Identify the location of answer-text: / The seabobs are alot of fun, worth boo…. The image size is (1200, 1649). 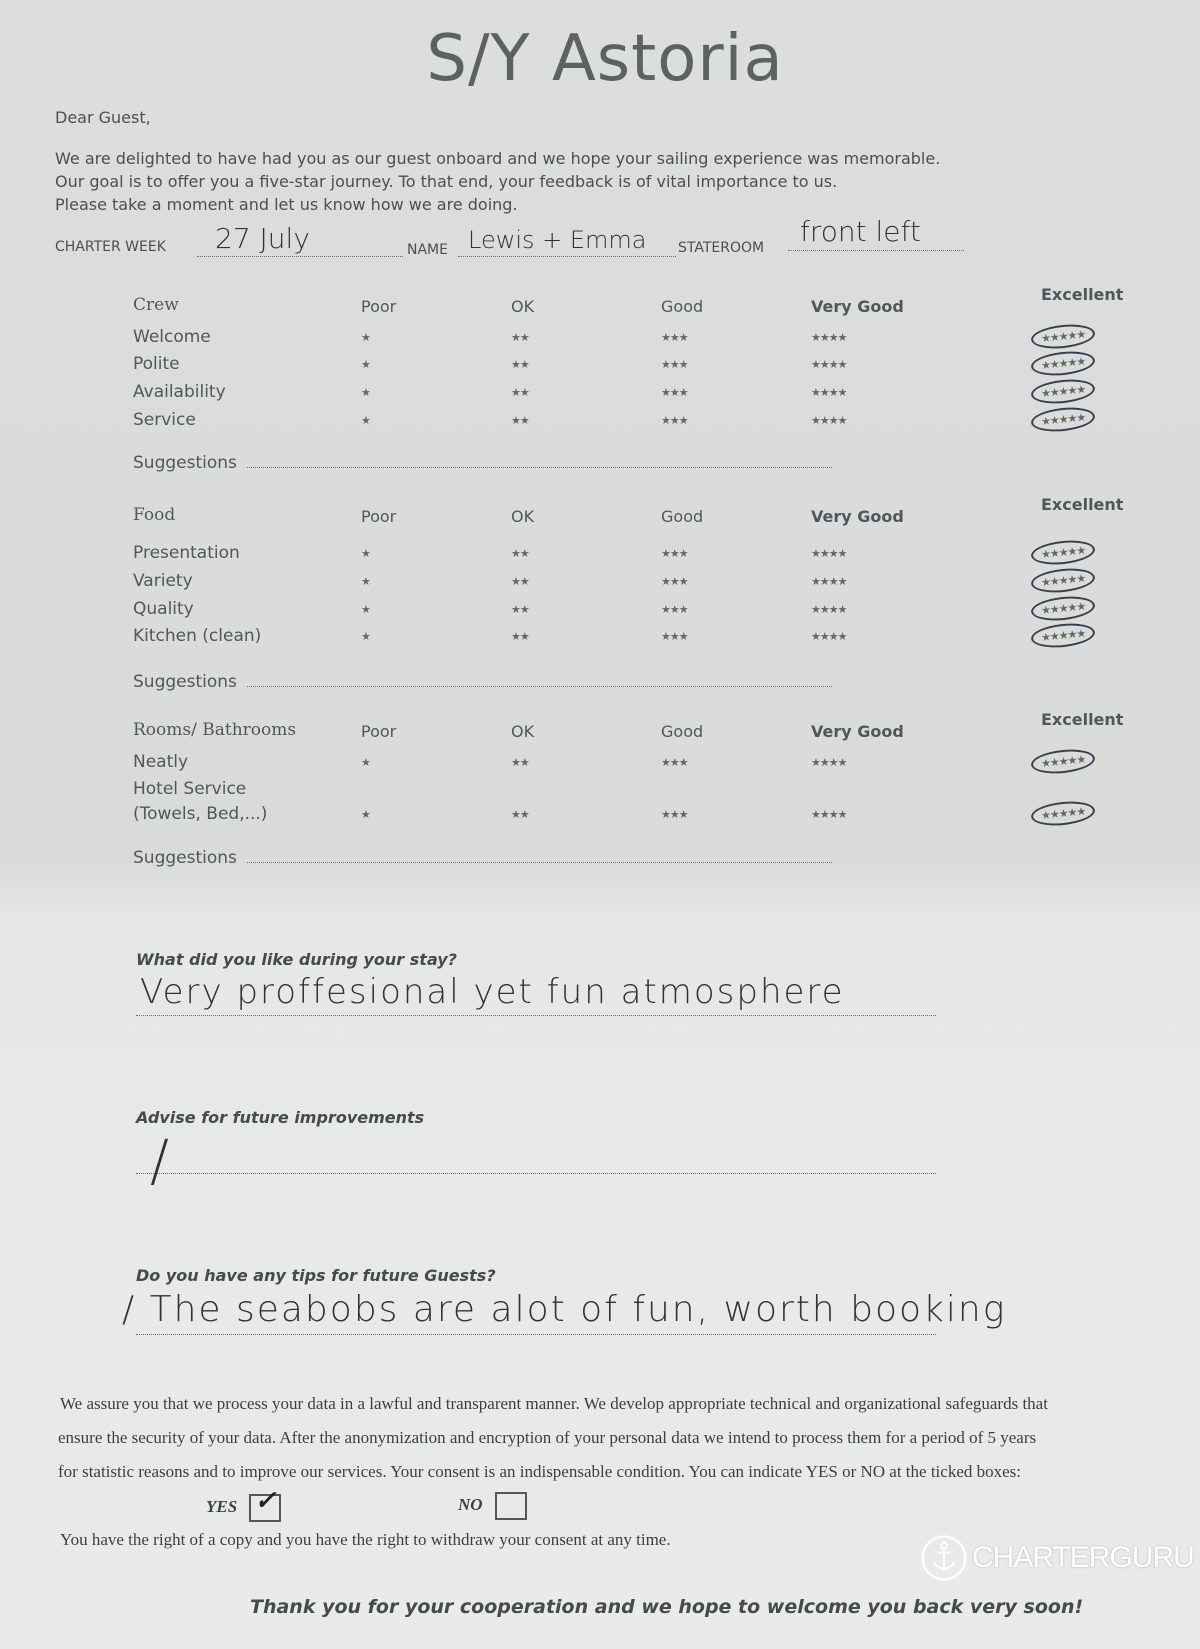
(564, 1309).